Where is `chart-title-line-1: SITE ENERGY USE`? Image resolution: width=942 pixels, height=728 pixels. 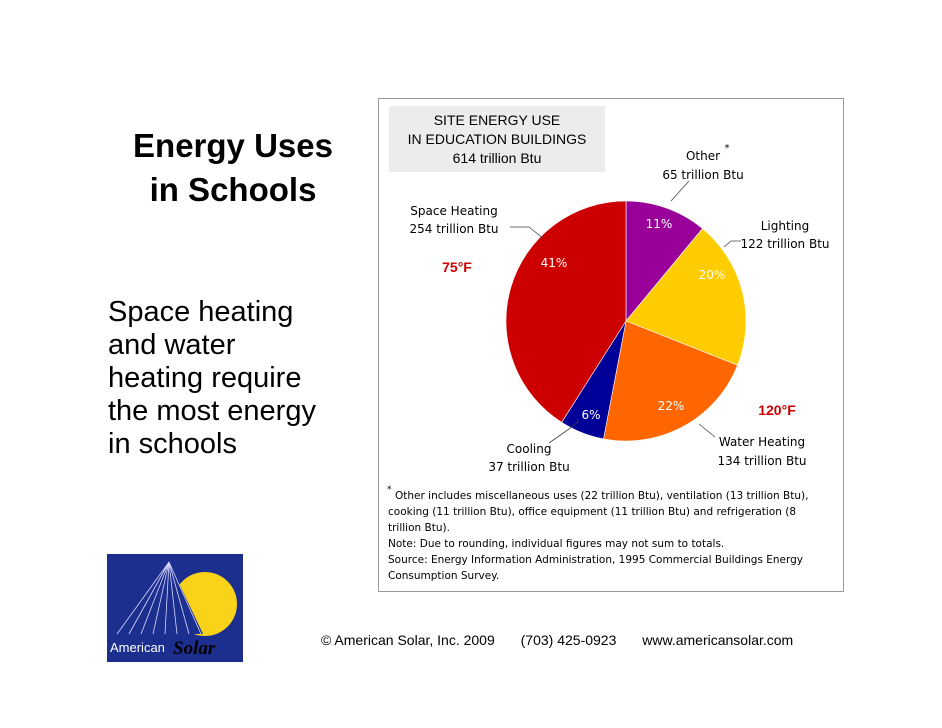
chart-title-line-1: SITE ENERGY USE is located at coordinates (497, 120).